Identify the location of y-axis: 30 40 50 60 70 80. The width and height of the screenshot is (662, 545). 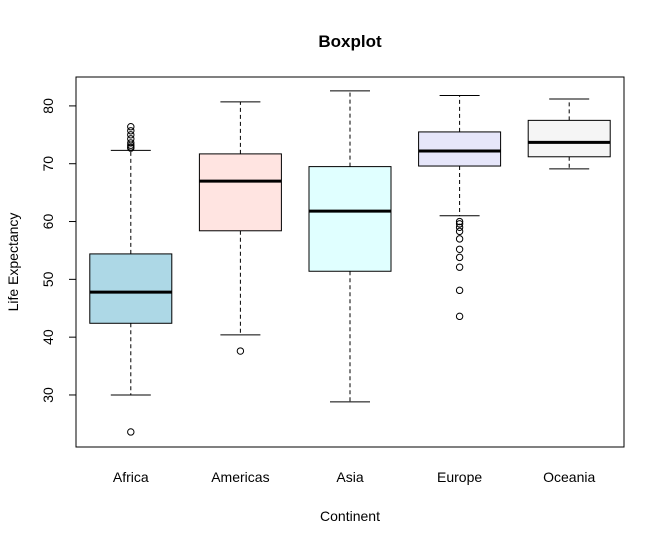
(58, 250).